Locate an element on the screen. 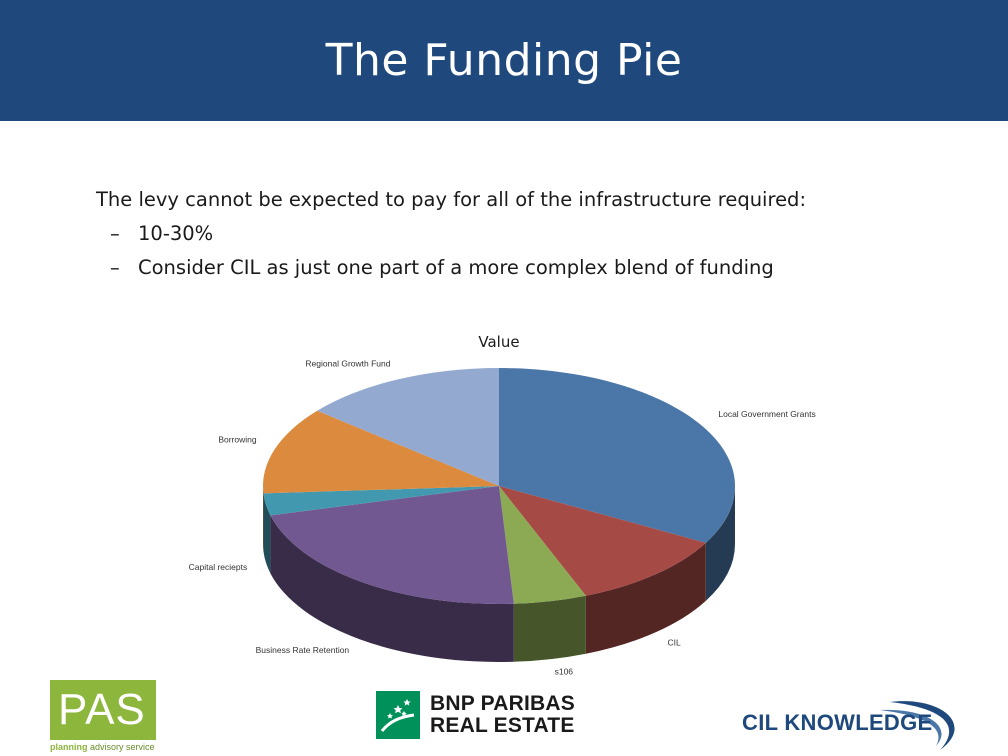 The height and width of the screenshot is (756, 1008). pie-top is located at coordinates (499, 486).